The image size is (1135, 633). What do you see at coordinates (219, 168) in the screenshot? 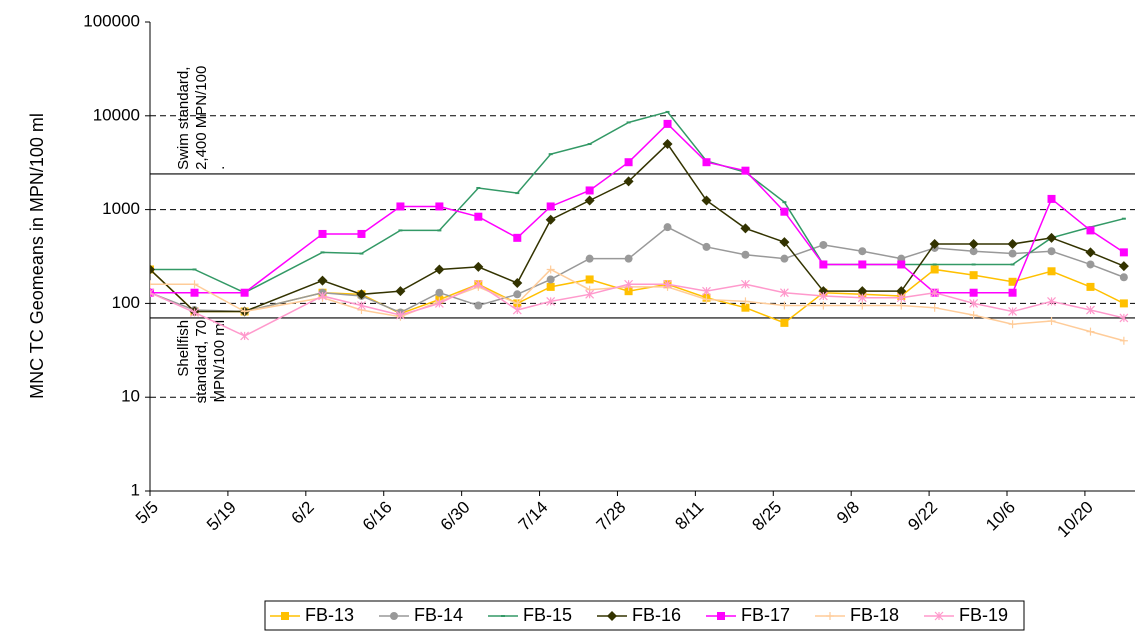
I see `reference-label: .` at bounding box center [219, 168].